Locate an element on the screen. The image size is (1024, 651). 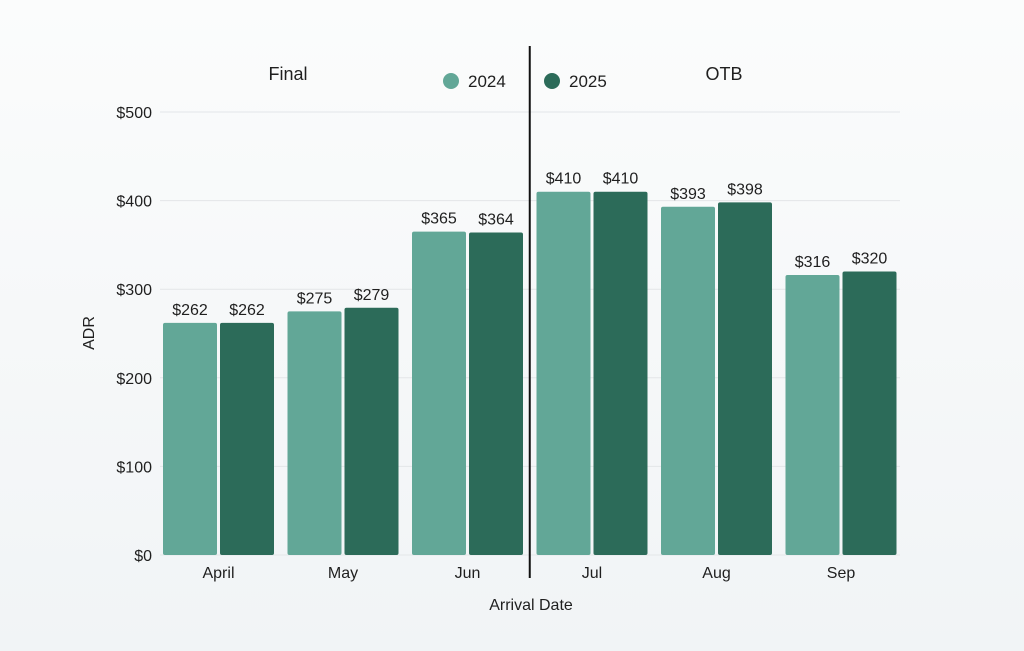
x-tick-label: April is located at coordinates (218, 573).